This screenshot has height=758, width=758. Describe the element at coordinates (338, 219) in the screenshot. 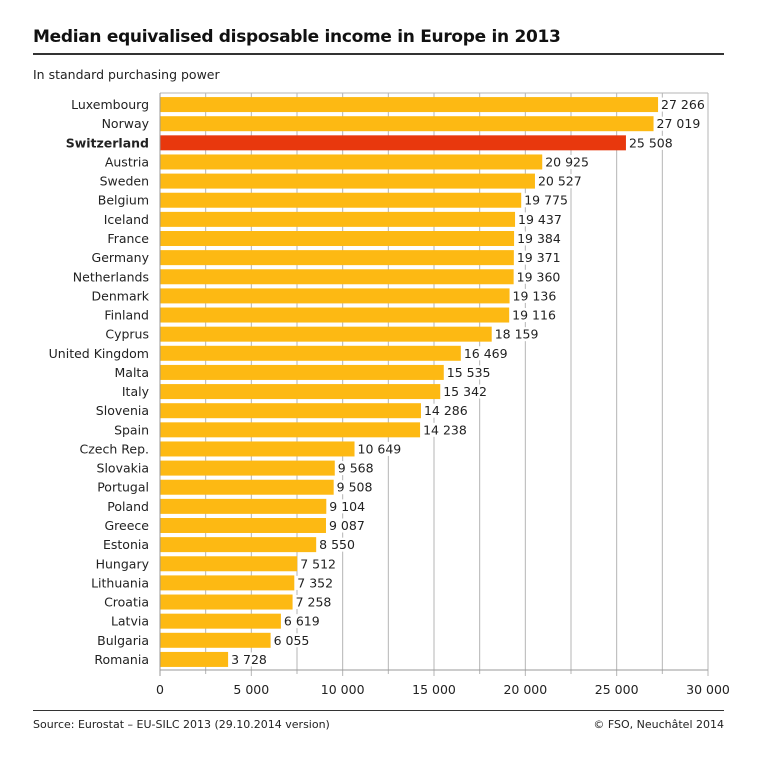

I see `bar-iceland` at that location.